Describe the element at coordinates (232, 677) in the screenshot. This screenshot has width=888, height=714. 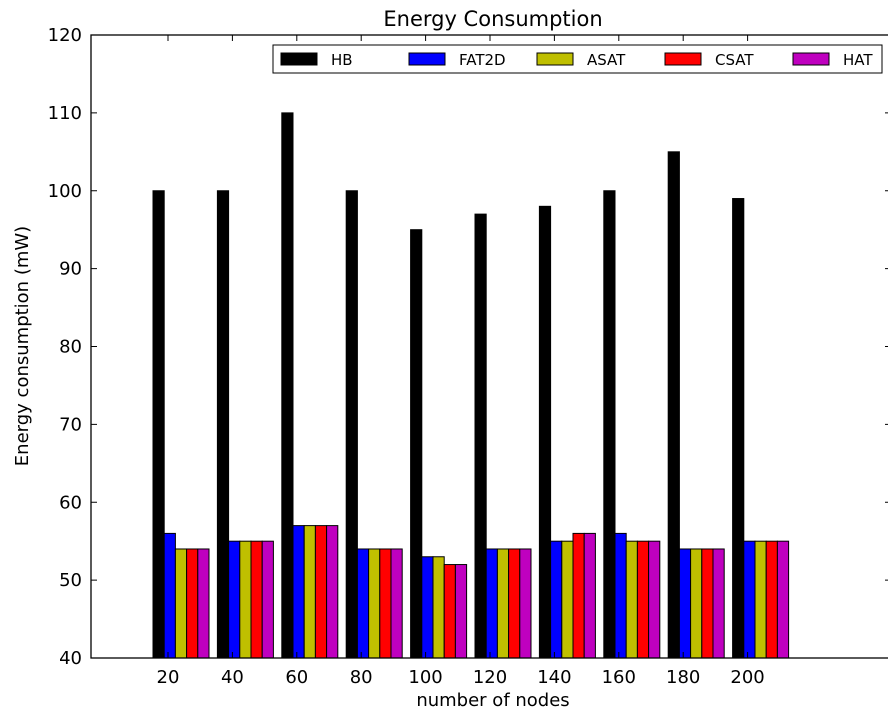
I see `x-tick-label: 40` at that location.